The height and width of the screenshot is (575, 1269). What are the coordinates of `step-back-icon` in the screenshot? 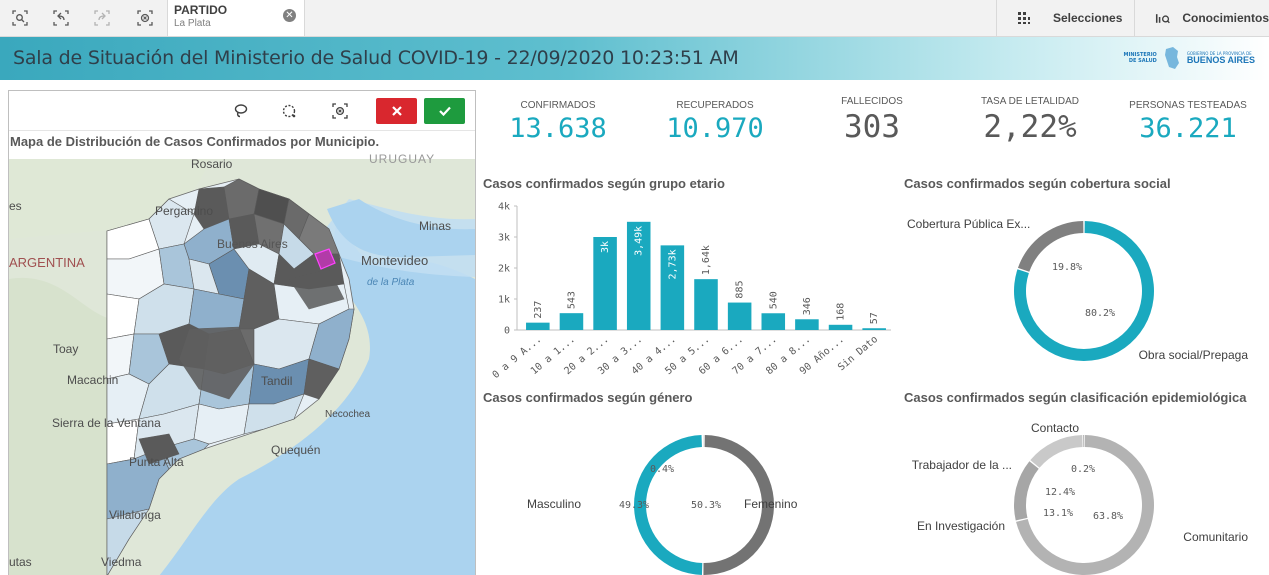 It's located at (61, 18).